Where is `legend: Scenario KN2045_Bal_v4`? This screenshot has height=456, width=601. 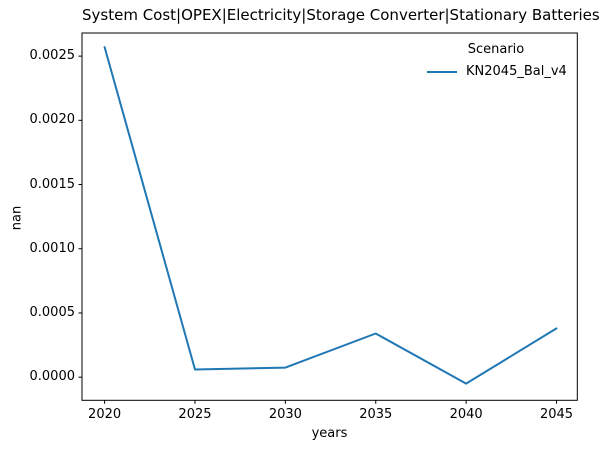
legend: Scenario KN2045_Bal_v4 is located at coordinates (496, 61).